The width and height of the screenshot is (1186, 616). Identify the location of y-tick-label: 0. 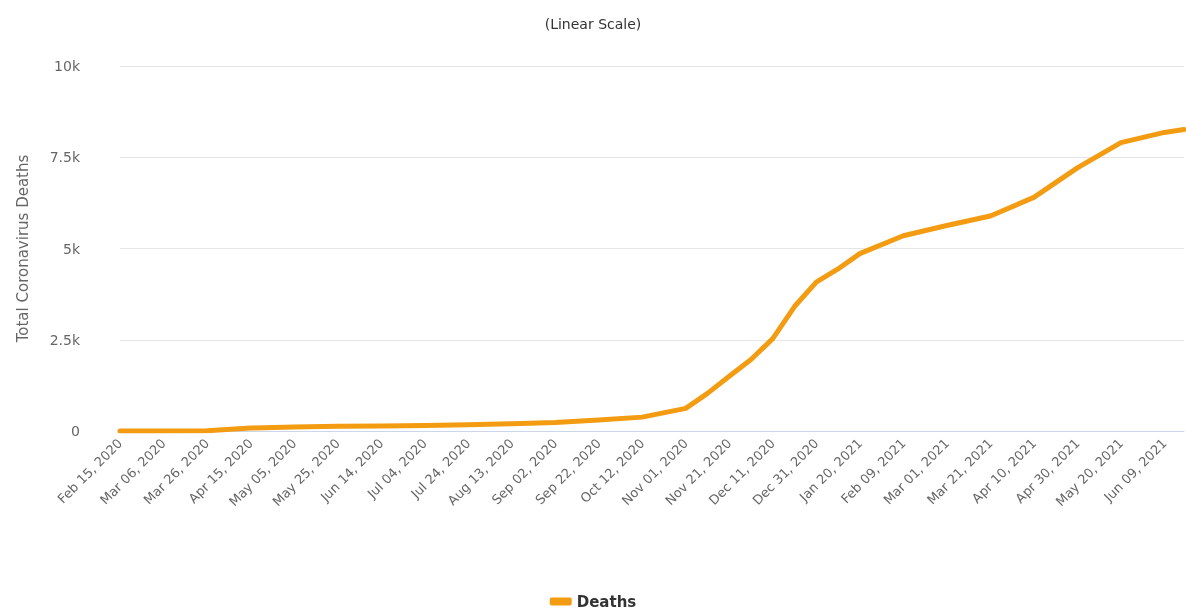
(75, 431).